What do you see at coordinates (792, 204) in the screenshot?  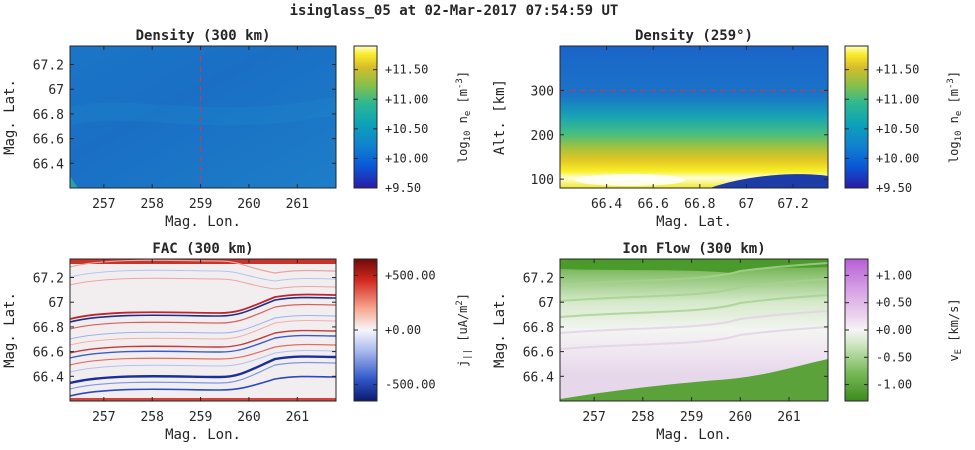 I see `x-tick-label: 67.2` at bounding box center [792, 204].